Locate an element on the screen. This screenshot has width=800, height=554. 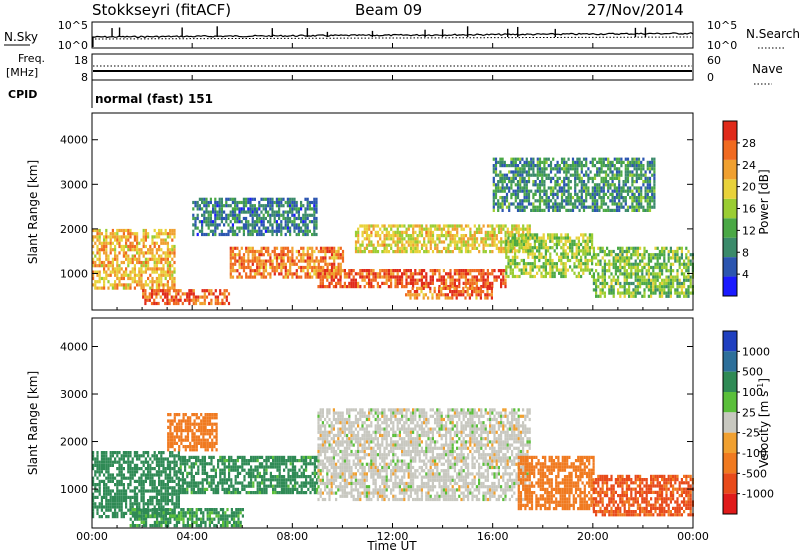
nsky-tick-high: 10^5 is located at coordinates (73, 25).